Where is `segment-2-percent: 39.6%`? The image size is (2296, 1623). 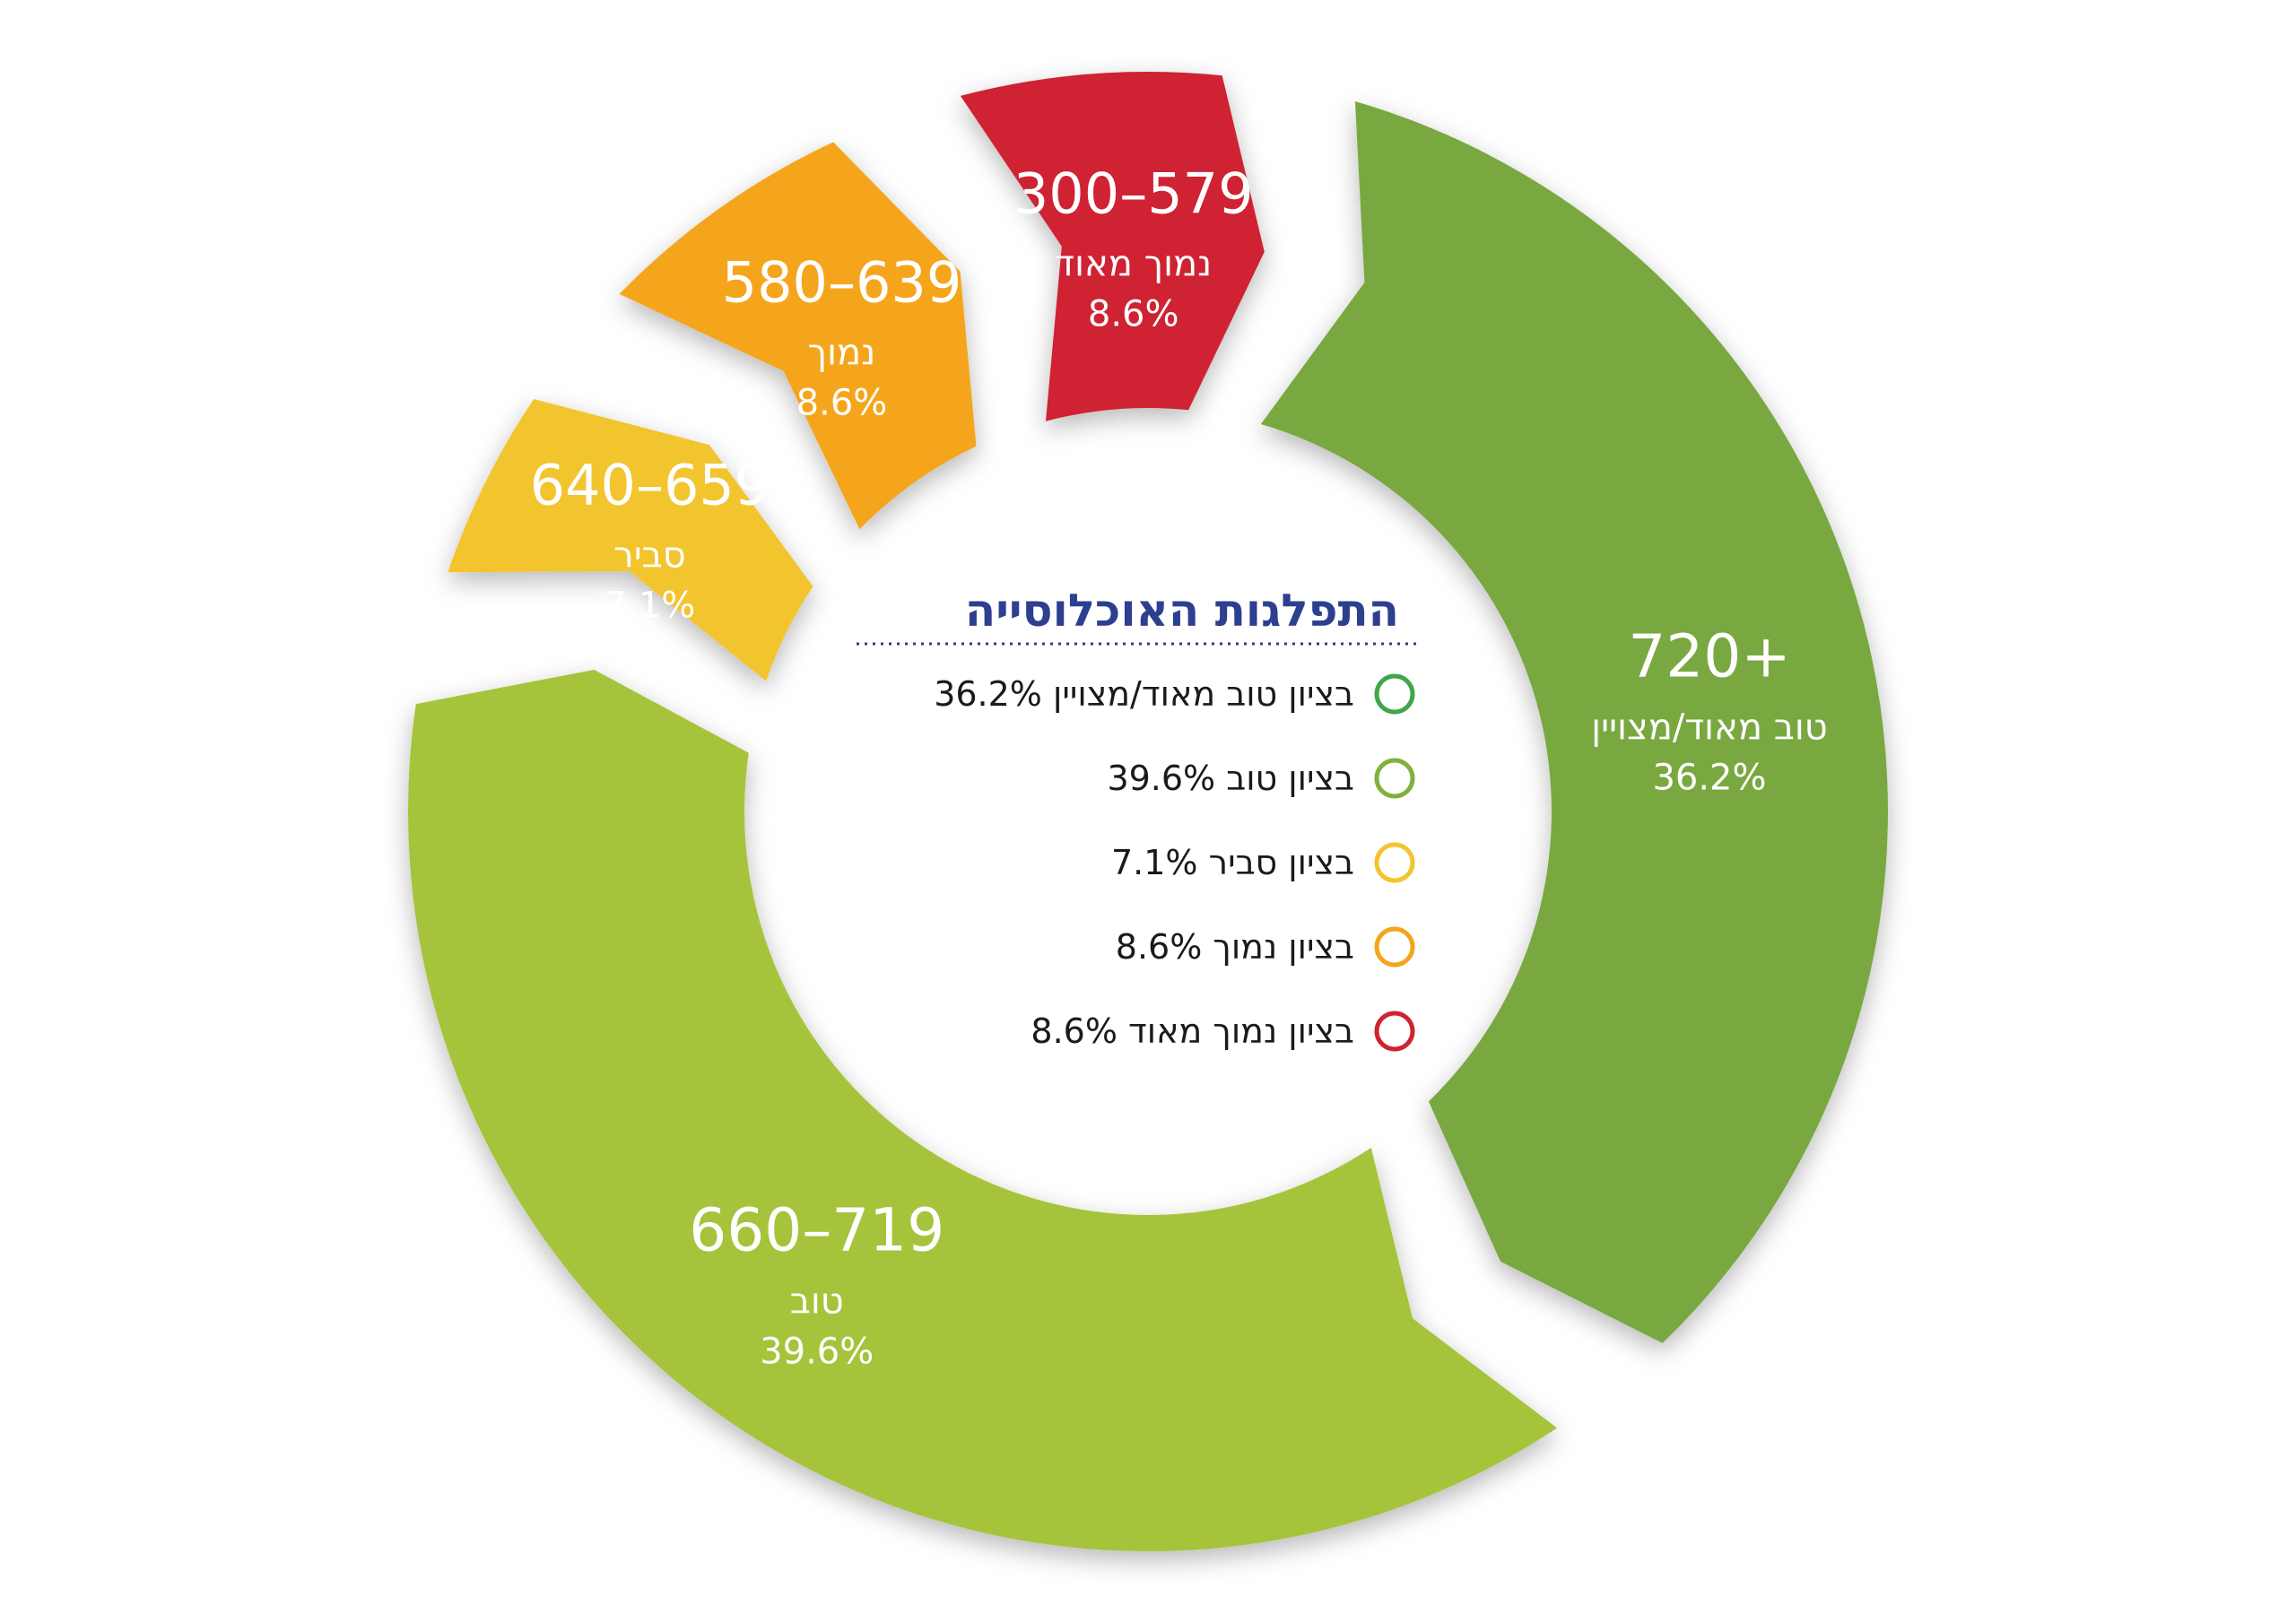 segment-2-percent: 39.6% is located at coordinates (817, 1352).